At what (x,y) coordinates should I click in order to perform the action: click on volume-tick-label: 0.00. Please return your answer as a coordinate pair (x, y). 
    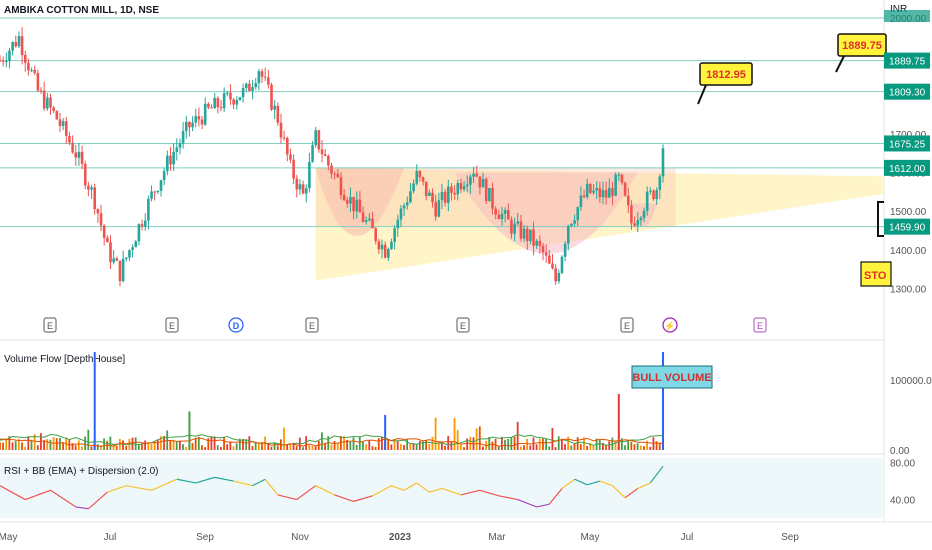
    Looking at the image, I should click on (900, 451).